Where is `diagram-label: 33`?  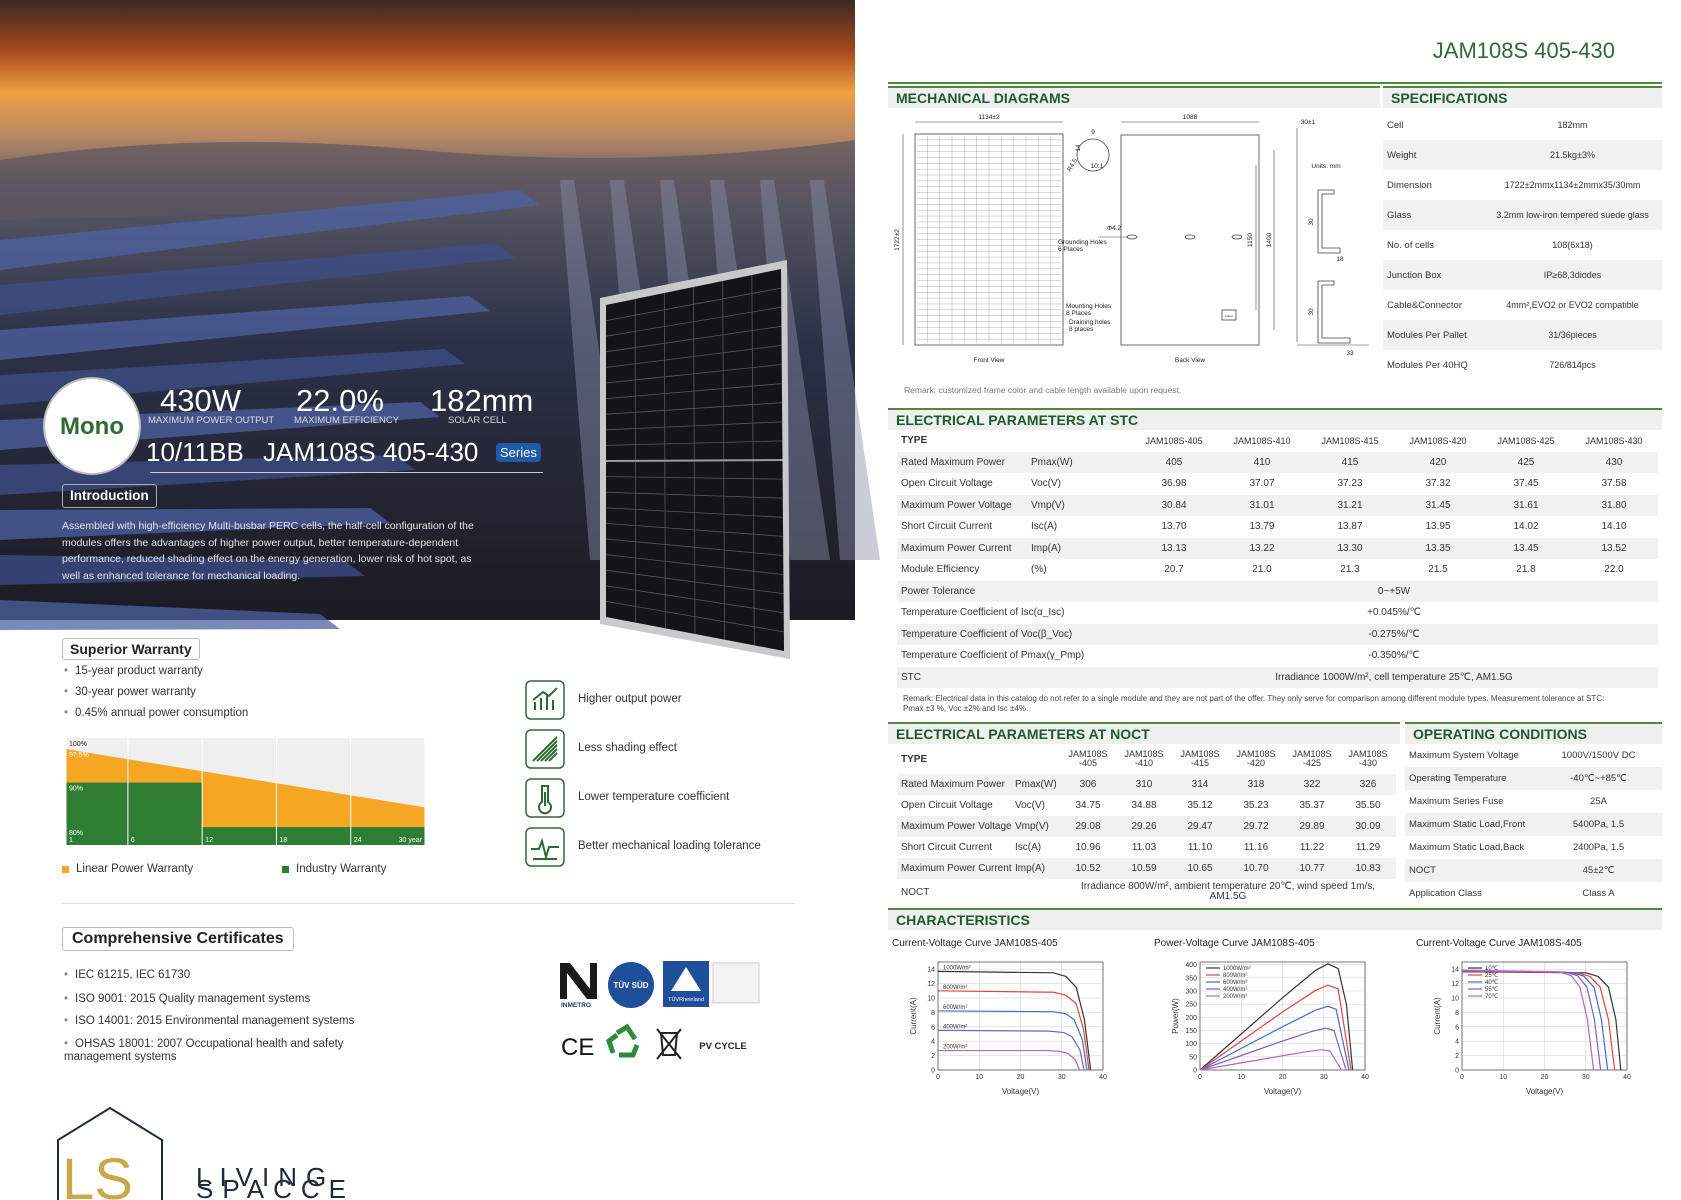
diagram-label: 33 is located at coordinates (1350, 353).